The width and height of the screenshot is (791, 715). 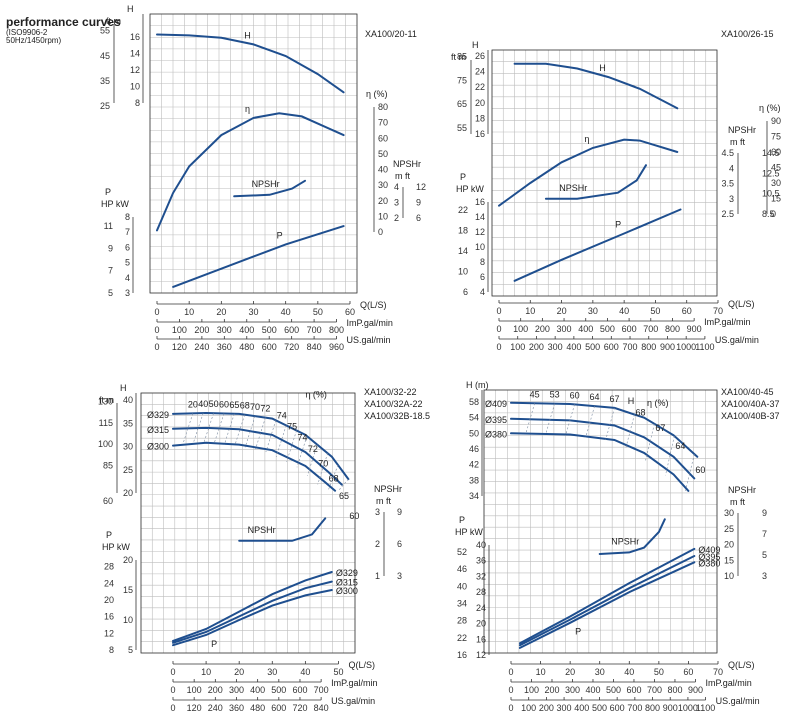 I want to click on iso-efficiency-label: 70, so click(x=323, y=464).